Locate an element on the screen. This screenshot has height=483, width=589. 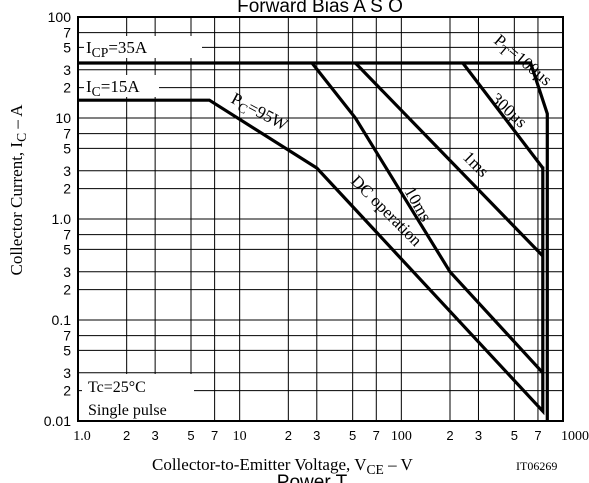
x-tick-label: 1000 is located at coordinates (575, 436).